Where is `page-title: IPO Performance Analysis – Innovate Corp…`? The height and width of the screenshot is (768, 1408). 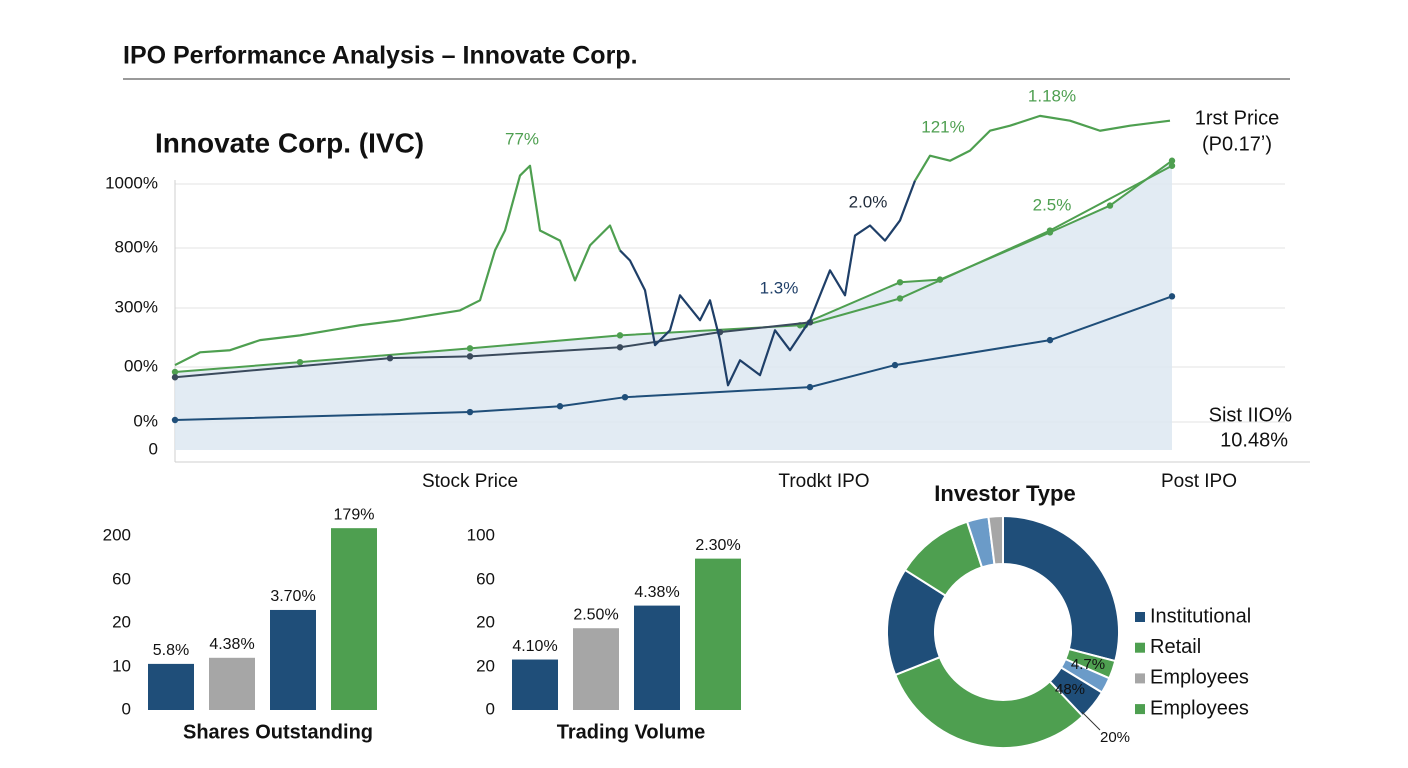
page-title: IPO Performance Analysis – Innovate Corp… is located at coordinates (380, 56).